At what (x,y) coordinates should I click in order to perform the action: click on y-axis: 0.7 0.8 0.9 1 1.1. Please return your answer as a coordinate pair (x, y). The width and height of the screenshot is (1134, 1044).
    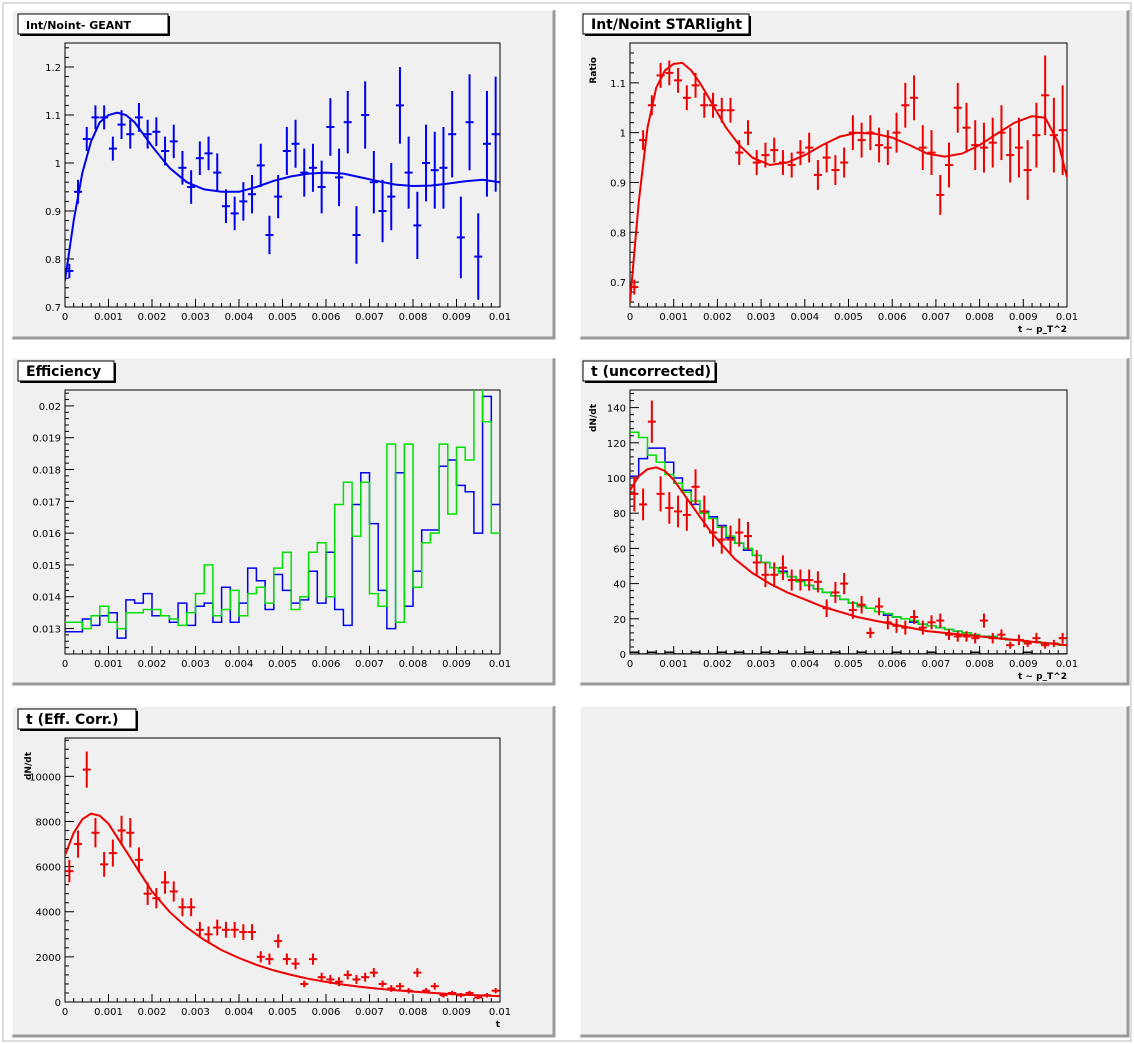
    Looking at the image, I should click on (624, 172).